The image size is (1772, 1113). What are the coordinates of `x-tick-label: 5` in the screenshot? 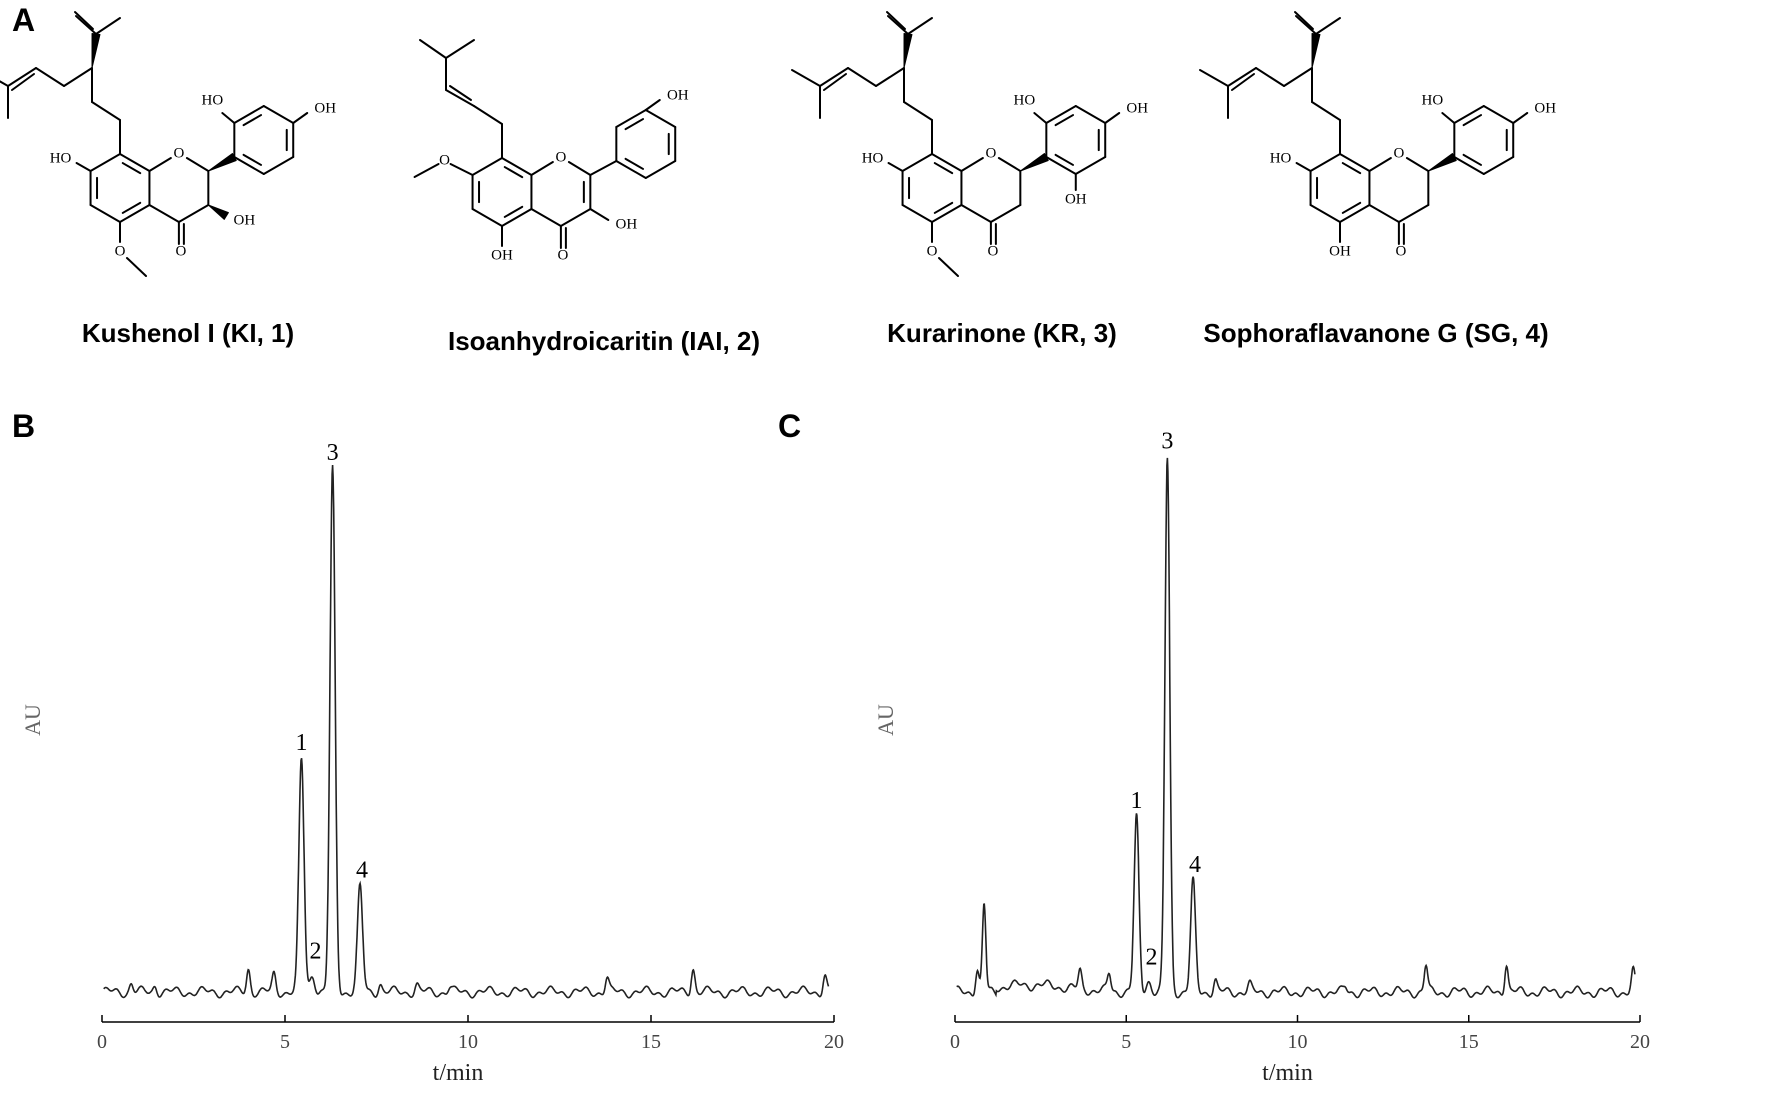 It's located at (285, 1042).